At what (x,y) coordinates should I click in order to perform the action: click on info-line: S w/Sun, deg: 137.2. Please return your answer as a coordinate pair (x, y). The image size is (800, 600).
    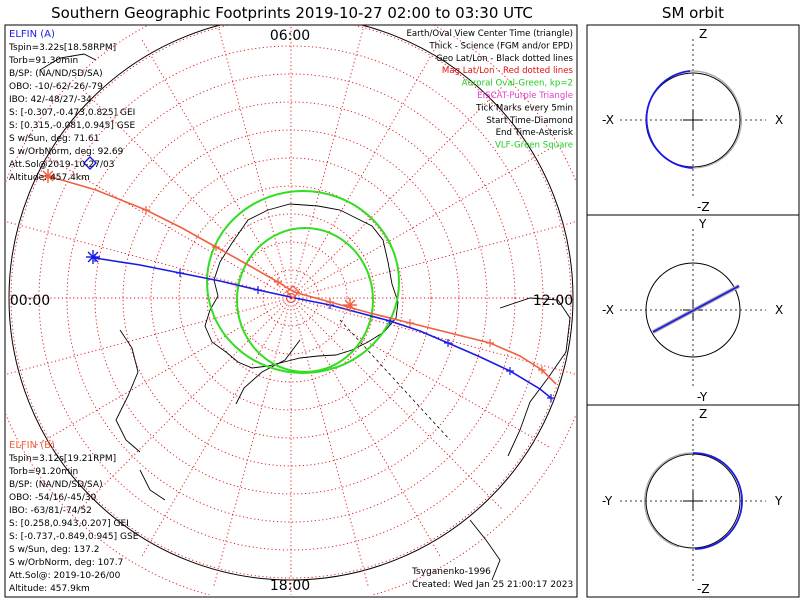
    Looking at the image, I should click on (54, 550).